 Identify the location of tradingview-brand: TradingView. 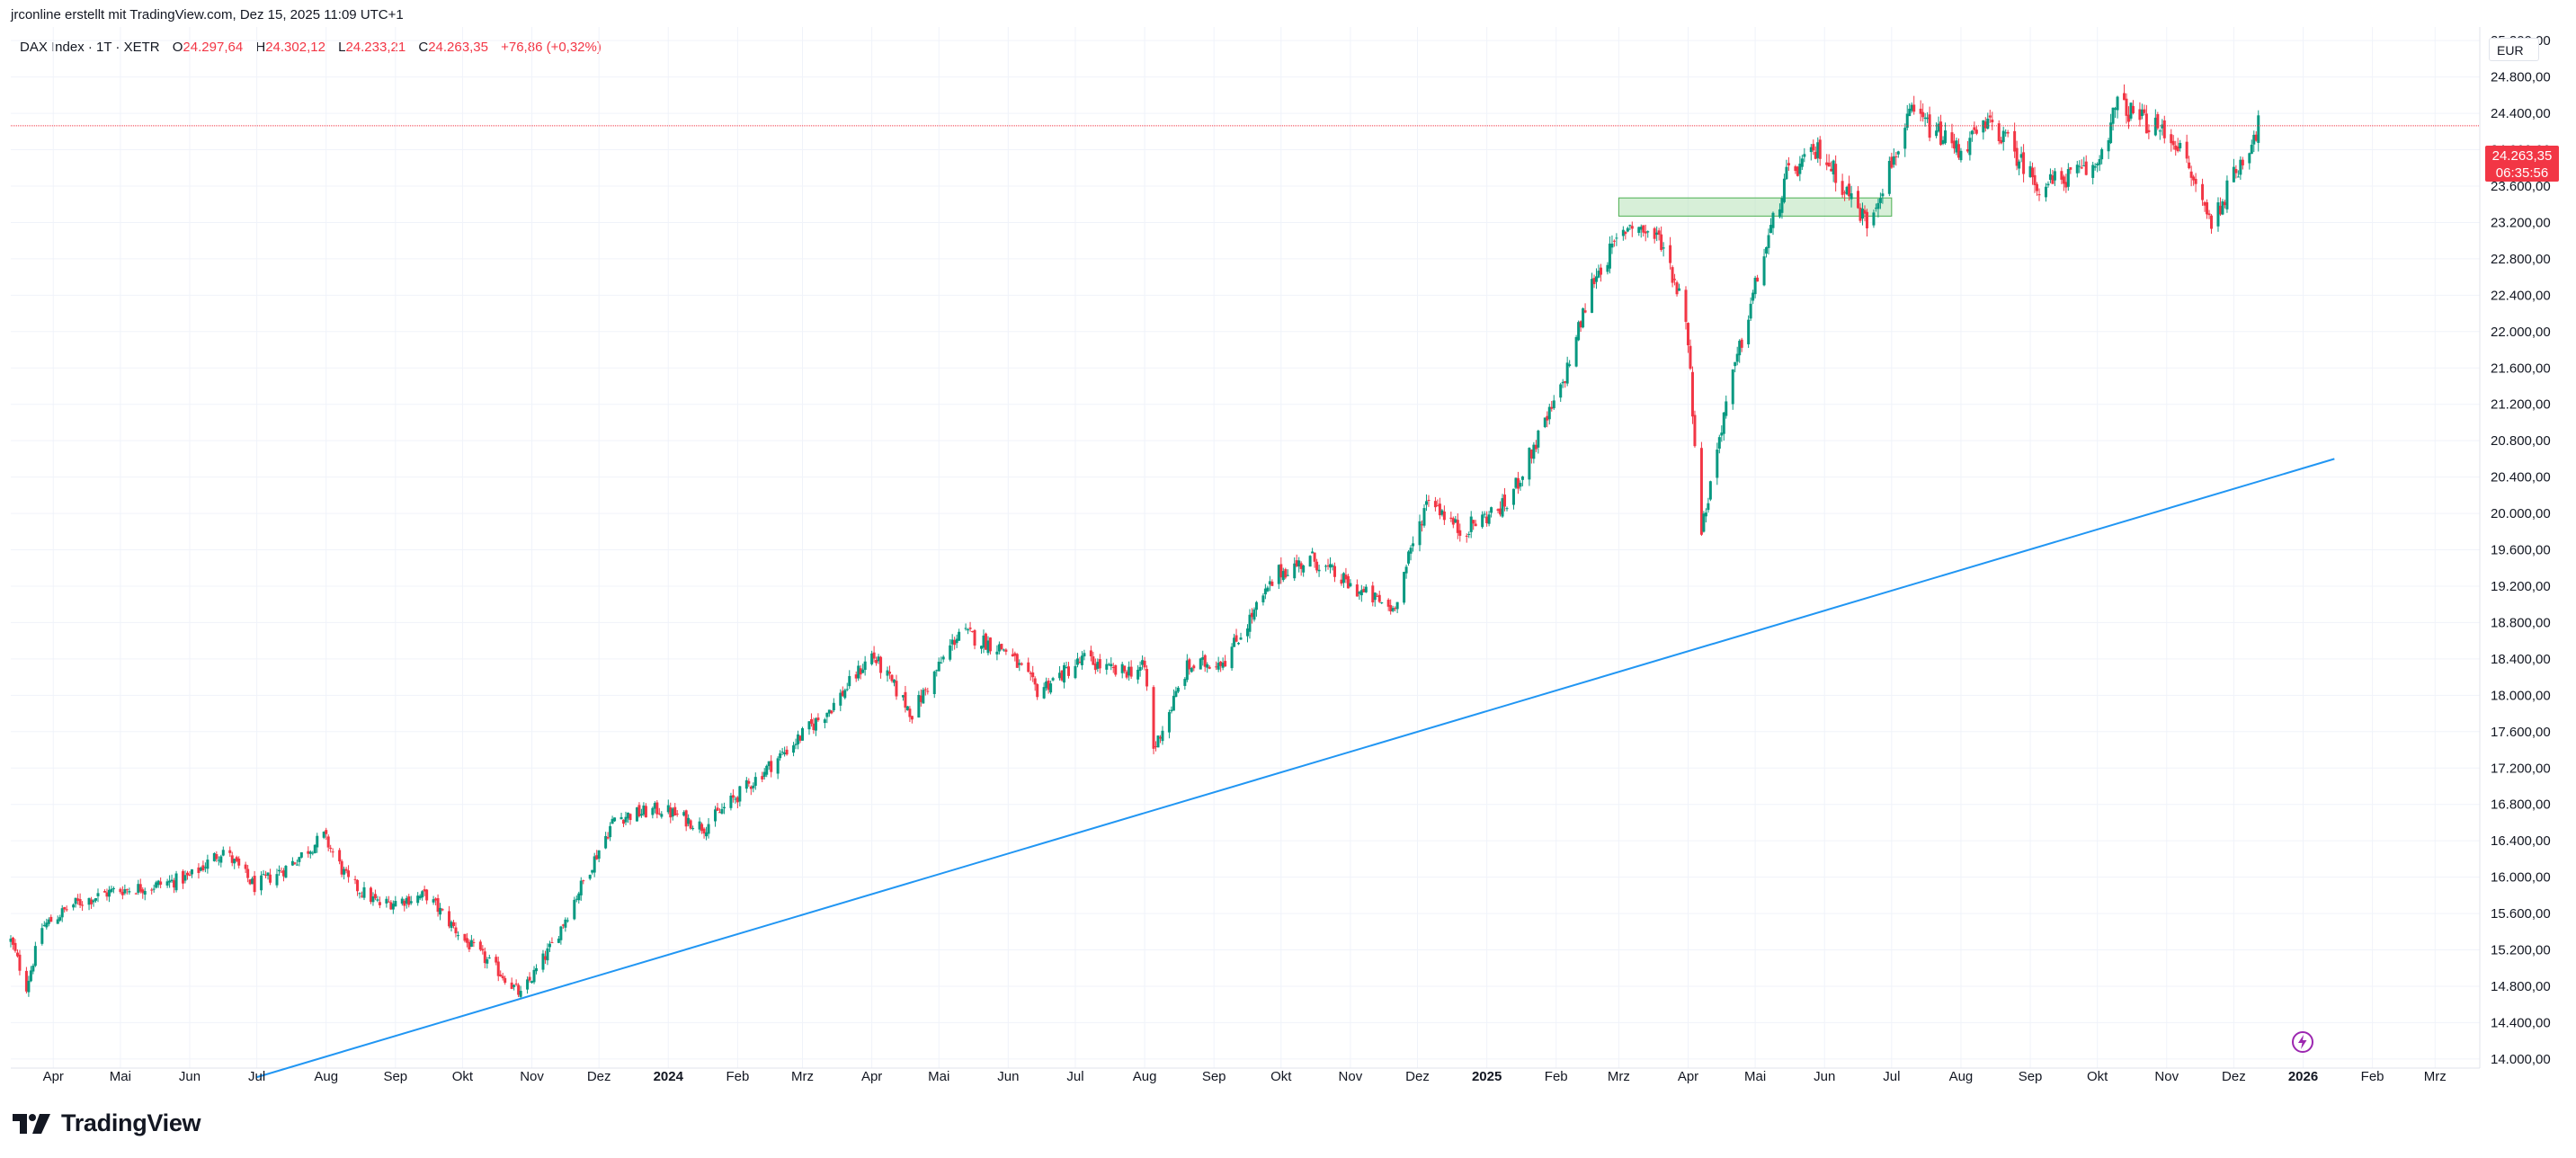
(107, 1123).